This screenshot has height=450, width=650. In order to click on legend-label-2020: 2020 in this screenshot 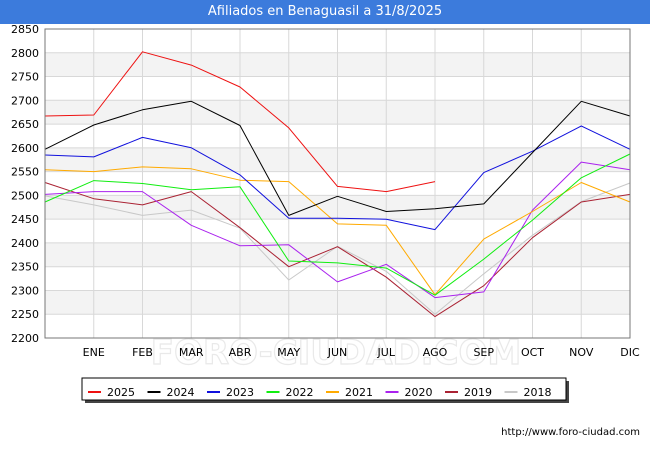, I will do `click(419, 392)`.